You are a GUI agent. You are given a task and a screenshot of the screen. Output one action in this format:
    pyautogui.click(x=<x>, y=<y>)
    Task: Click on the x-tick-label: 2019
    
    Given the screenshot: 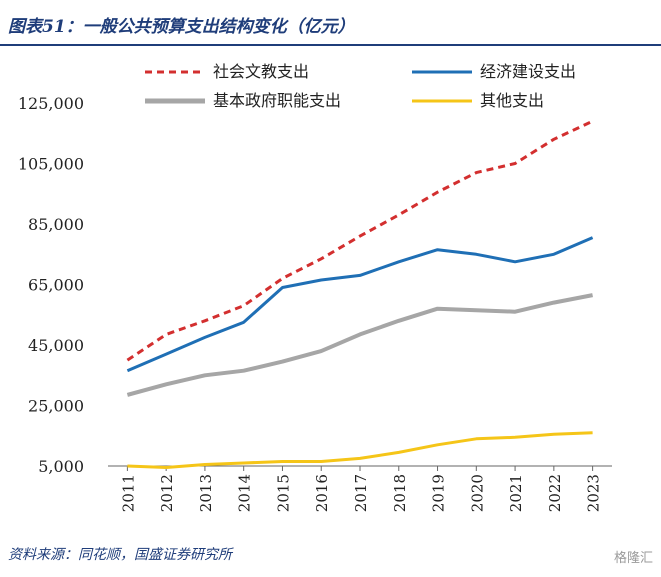 What is the action you would take?
    pyautogui.click(x=439, y=493)
    